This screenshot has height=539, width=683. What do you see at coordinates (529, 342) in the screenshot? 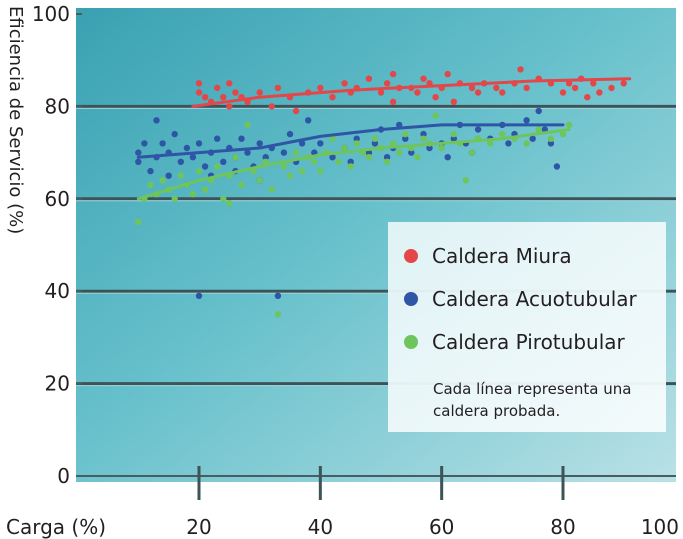
I see `legend-label-2: Caldera Pirotubular` at bounding box center [529, 342].